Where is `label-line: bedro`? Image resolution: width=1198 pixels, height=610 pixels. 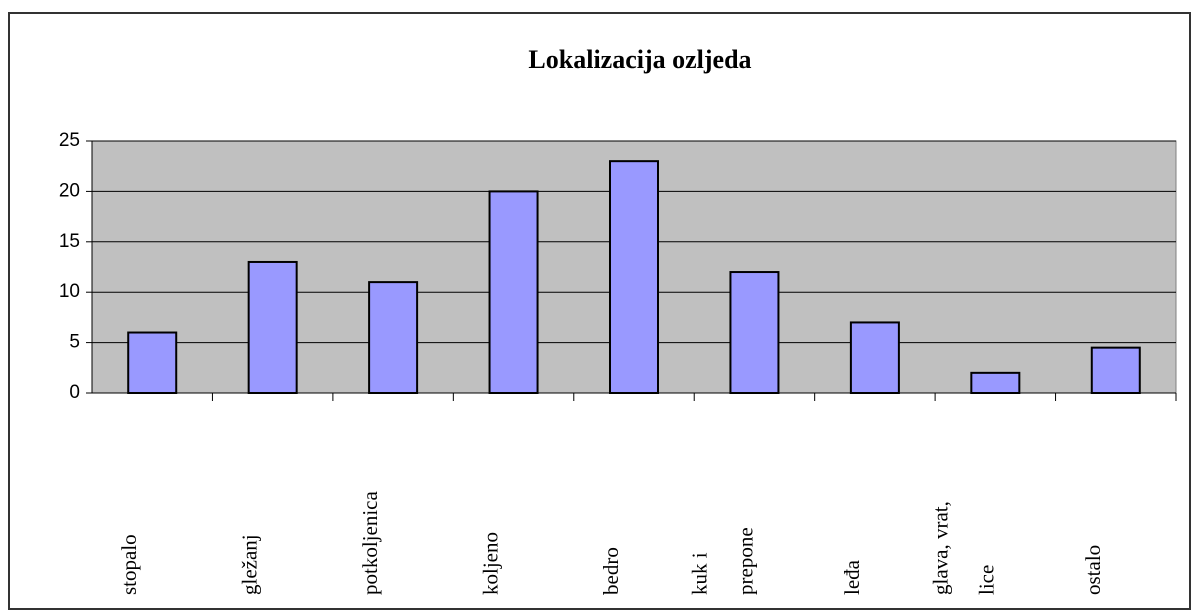 label-line: bedro is located at coordinates (611, 571).